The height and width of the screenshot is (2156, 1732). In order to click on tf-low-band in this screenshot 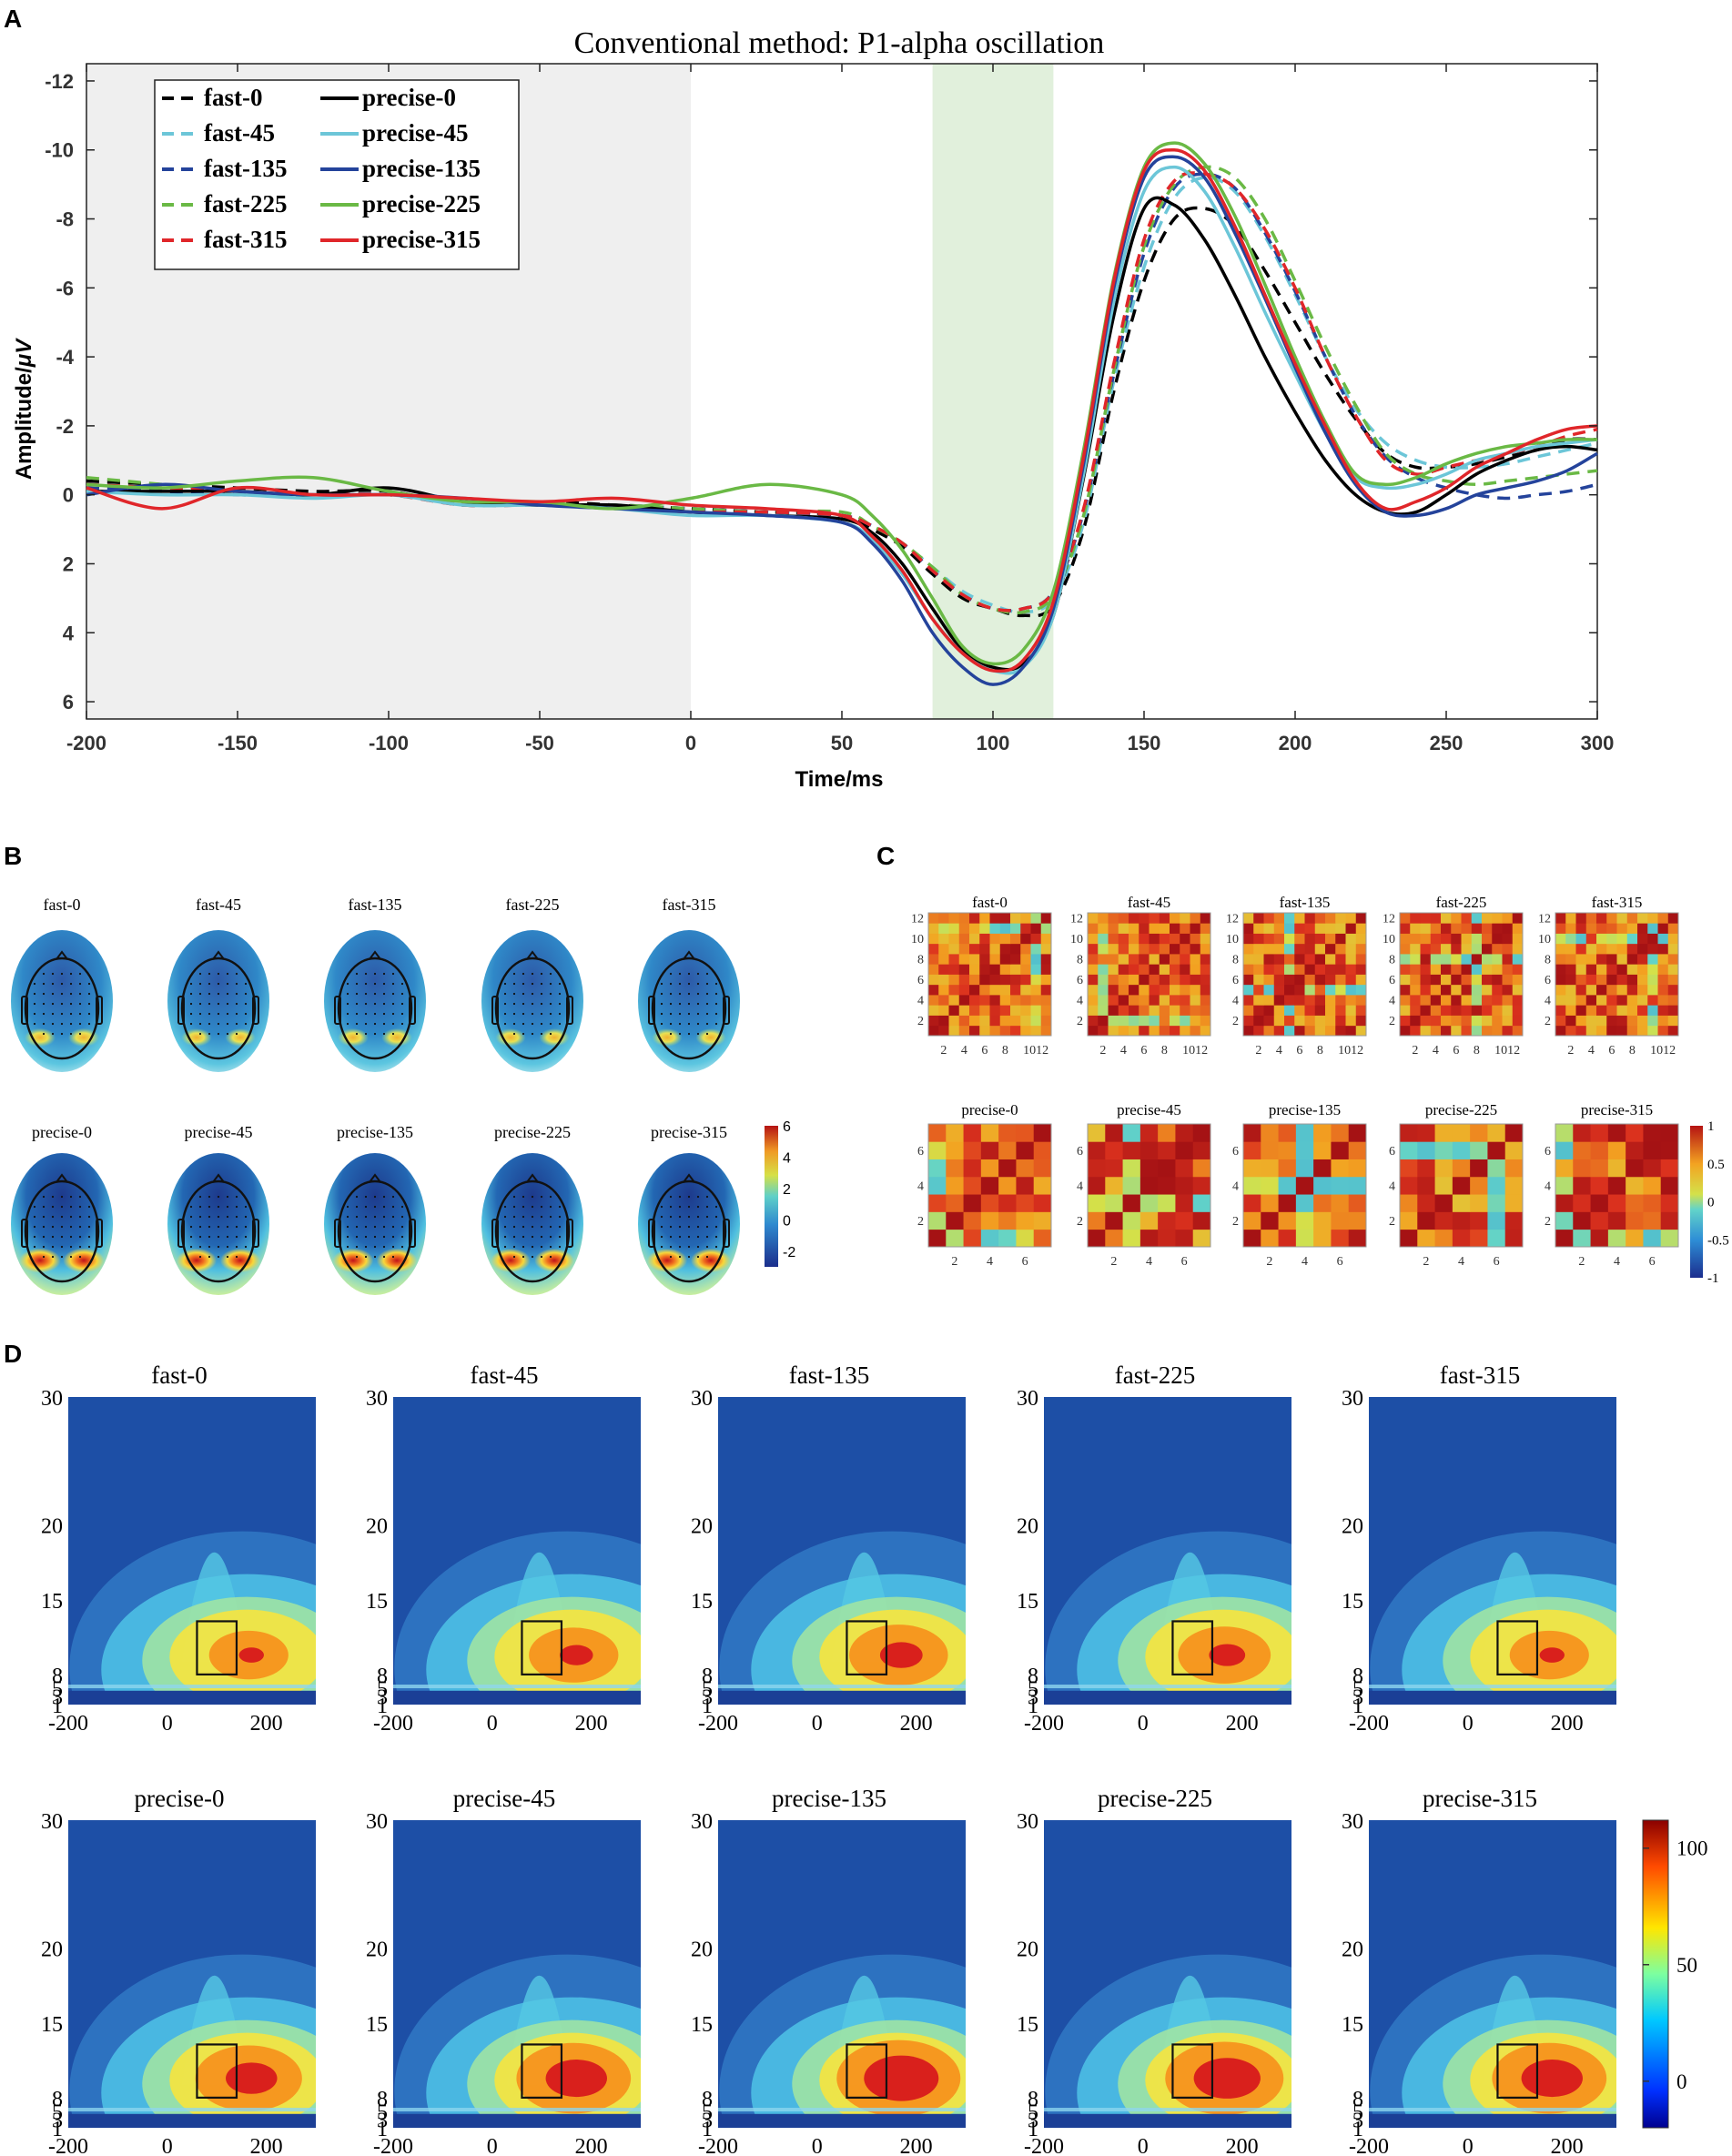, I will do `click(1493, 2120)`.